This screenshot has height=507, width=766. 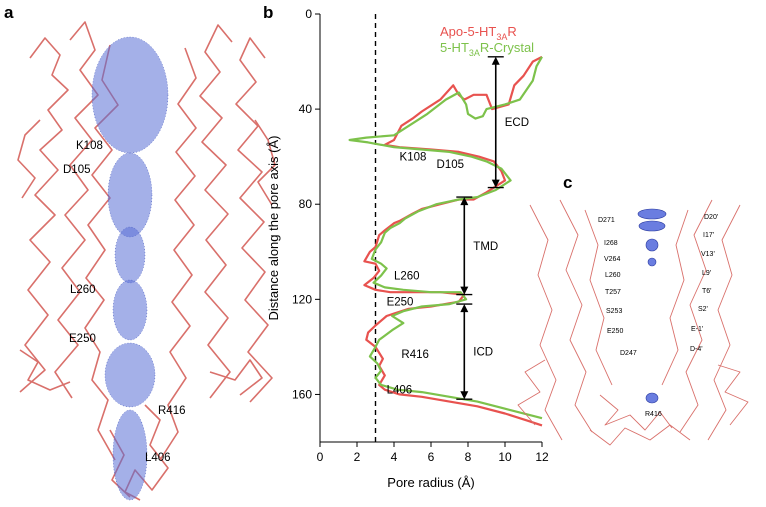 I want to click on label-c-l260: L260, so click(x=613, y=275).